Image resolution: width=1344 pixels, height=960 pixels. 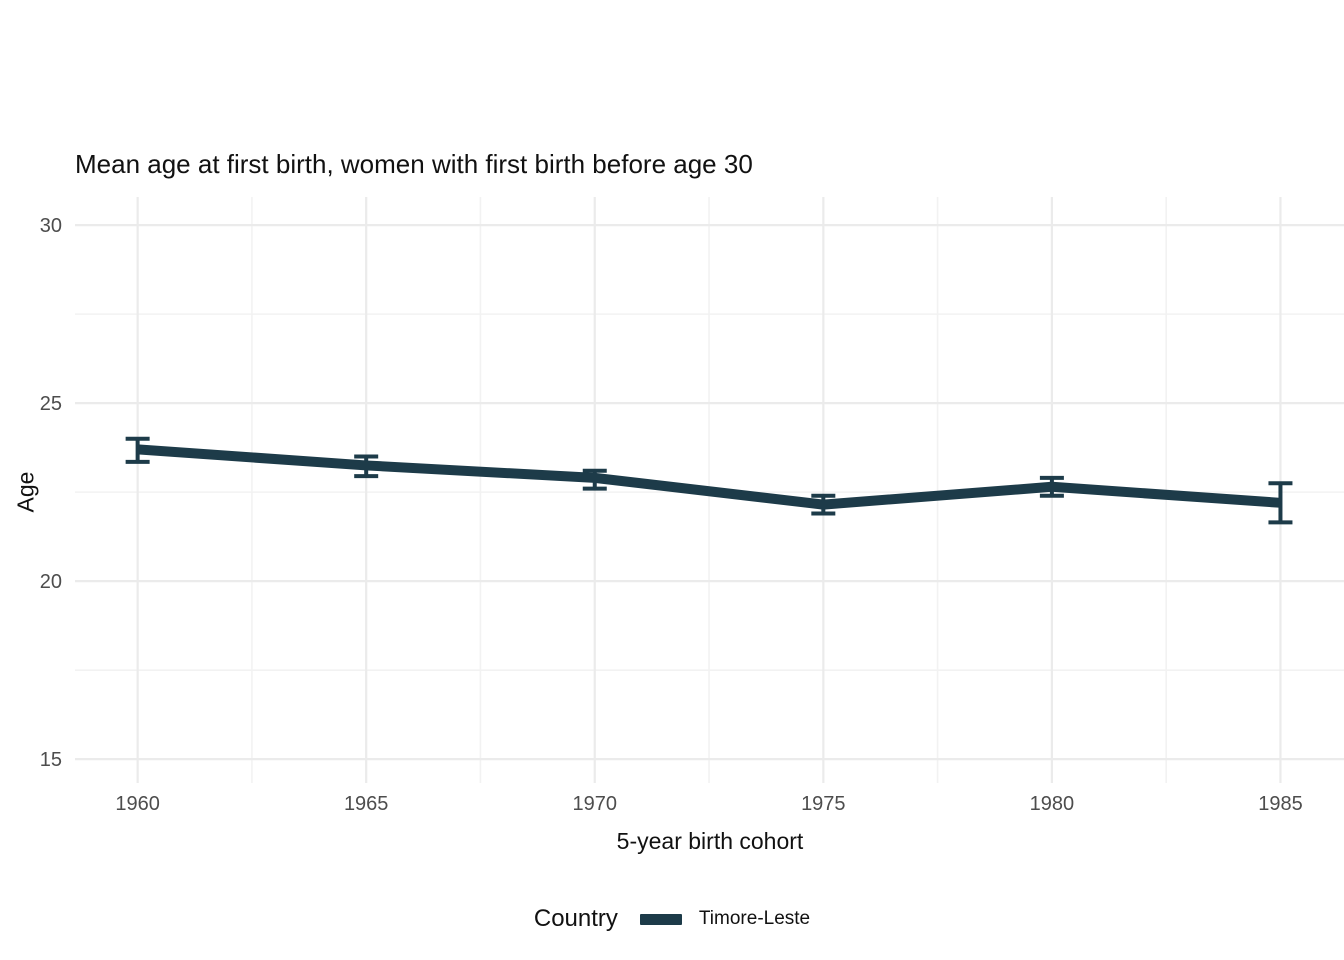 I want to click on x-tick-label: 1985, so click(x=1280, y=804).